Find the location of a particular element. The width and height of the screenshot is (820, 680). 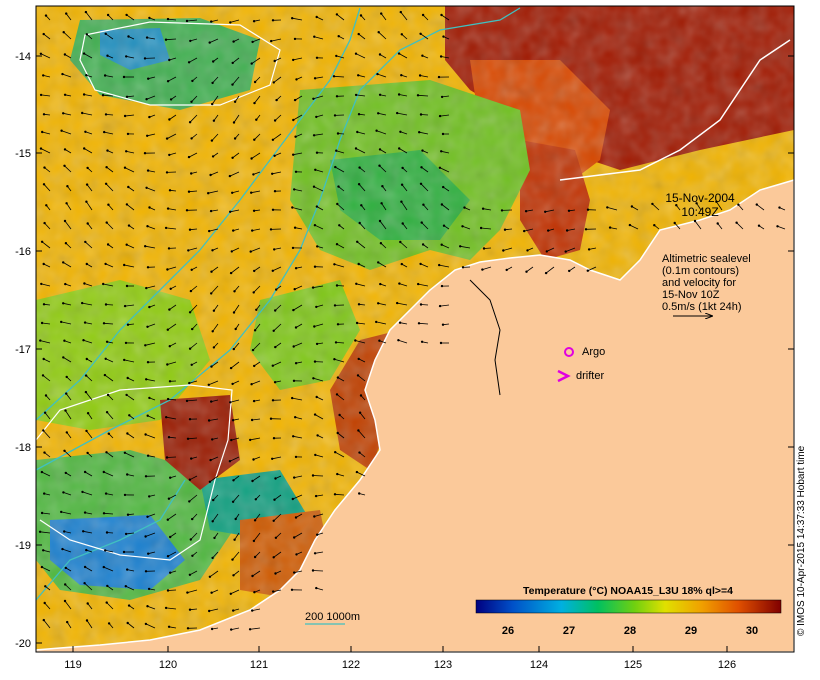

altimetry-line: (0.1m contours) is located at coordinates (700, 271).